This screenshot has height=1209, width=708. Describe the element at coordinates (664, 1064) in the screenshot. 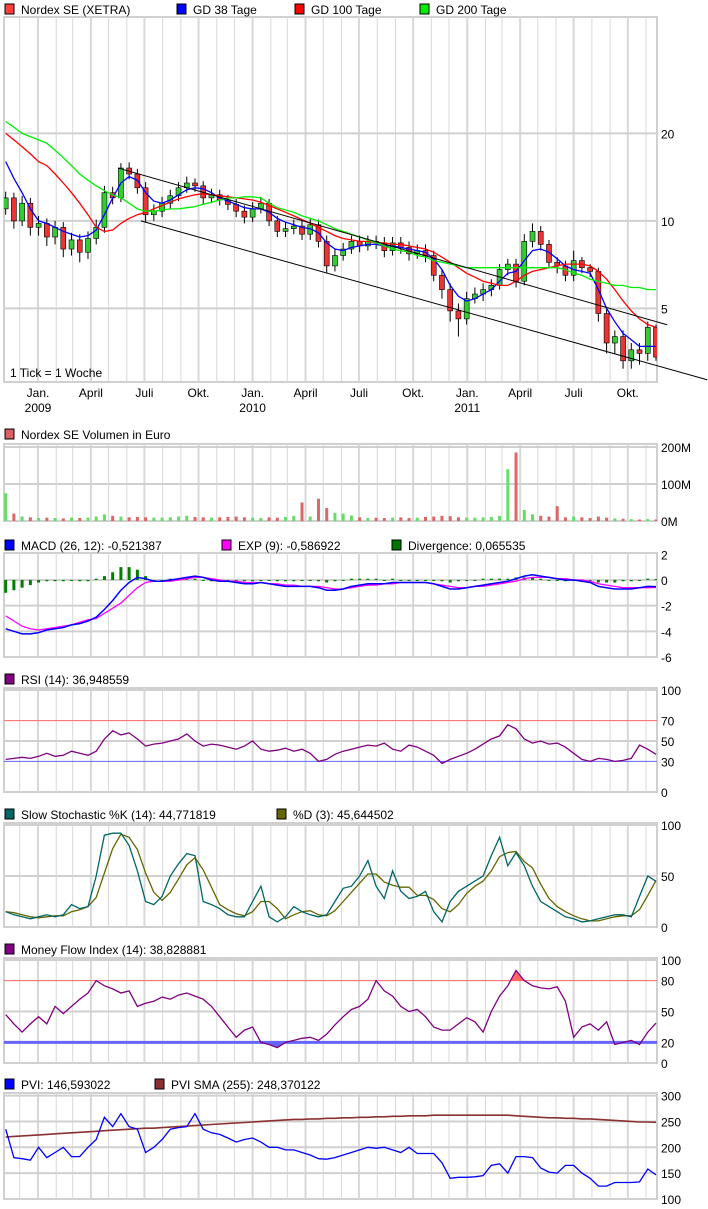

I see `y-tick-label: 0` at that location.